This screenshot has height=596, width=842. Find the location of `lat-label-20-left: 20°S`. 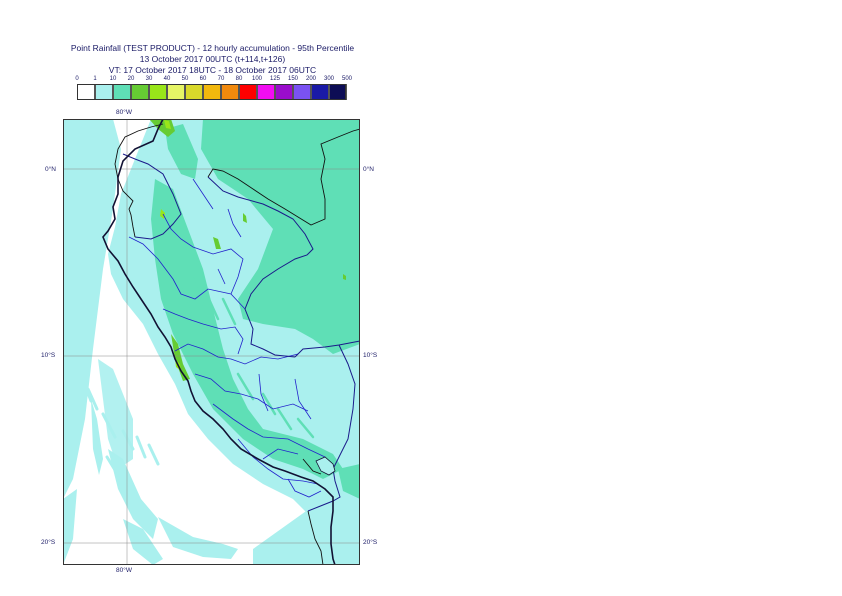

lat-label-20-left: 20°S is located at coordinates (48, 542).